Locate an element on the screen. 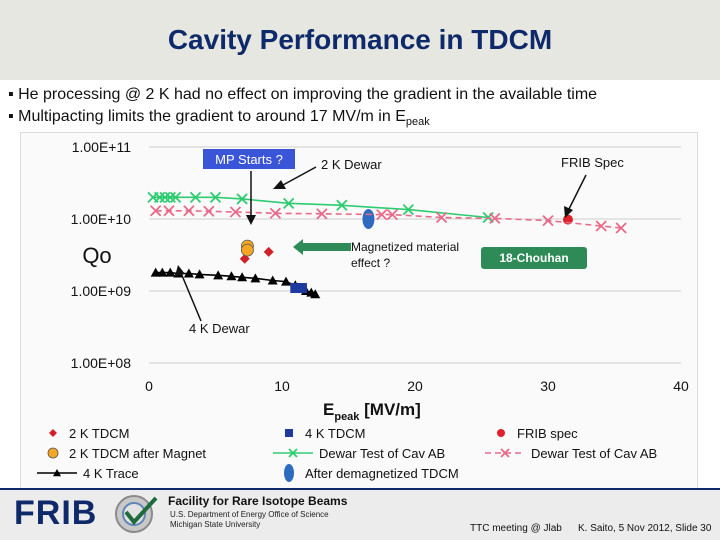 This screenshot has width=720, height=540. legend-item-3-marker is located at coordinates (289, 433).